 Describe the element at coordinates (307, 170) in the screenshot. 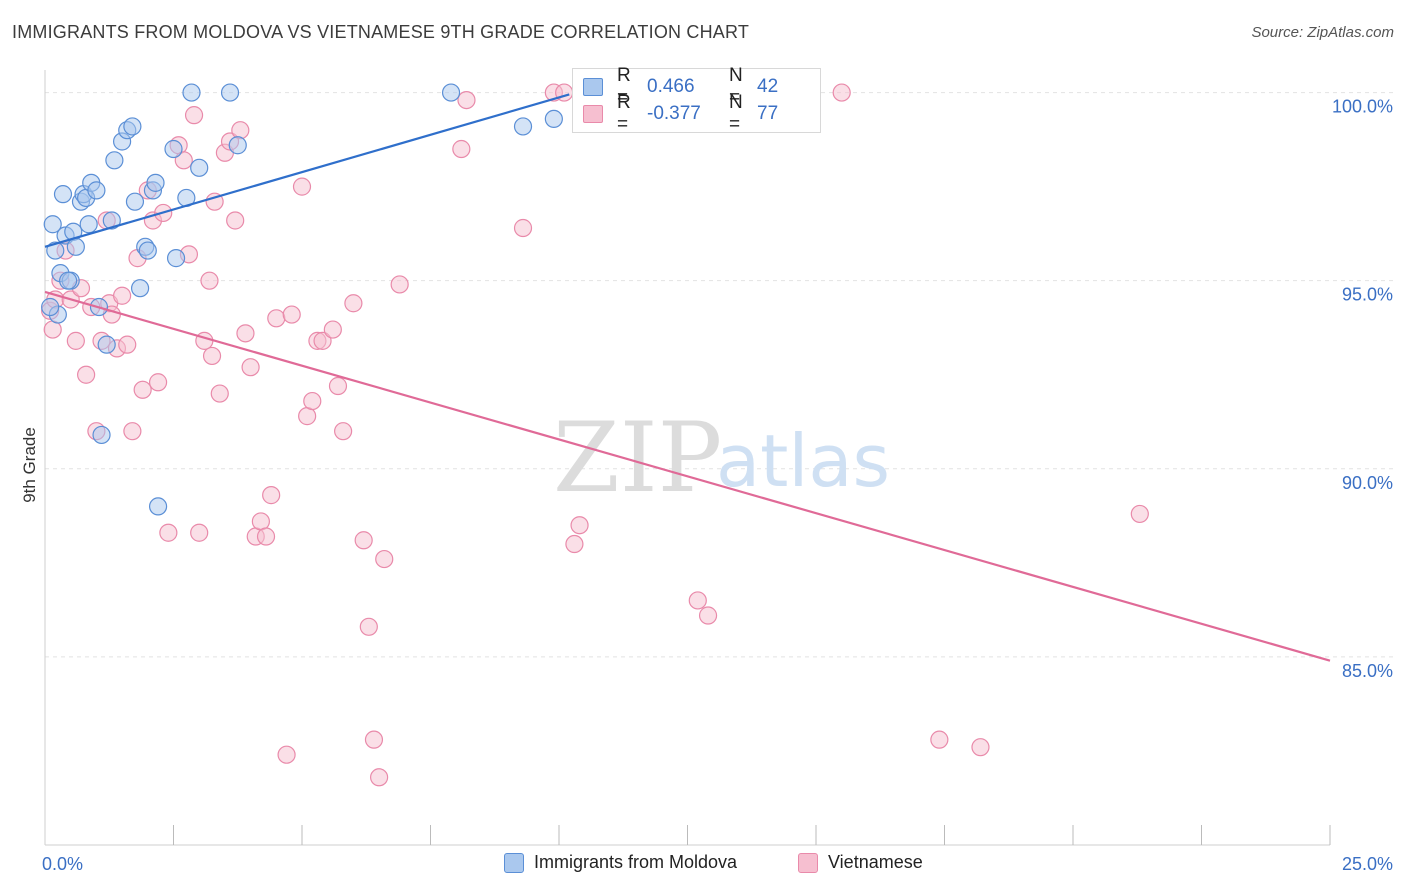

I see `moldova-trend-line` at that location.